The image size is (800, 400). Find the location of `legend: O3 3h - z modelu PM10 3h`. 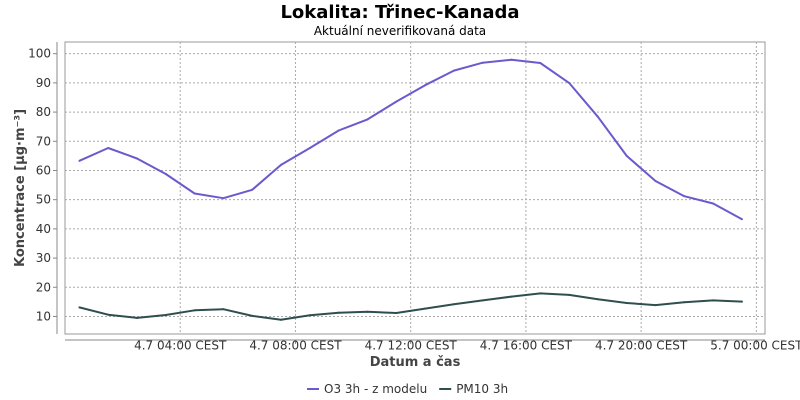

legend: O3 3h - z modelu PM10 3h is located at coordinates (407, 389).